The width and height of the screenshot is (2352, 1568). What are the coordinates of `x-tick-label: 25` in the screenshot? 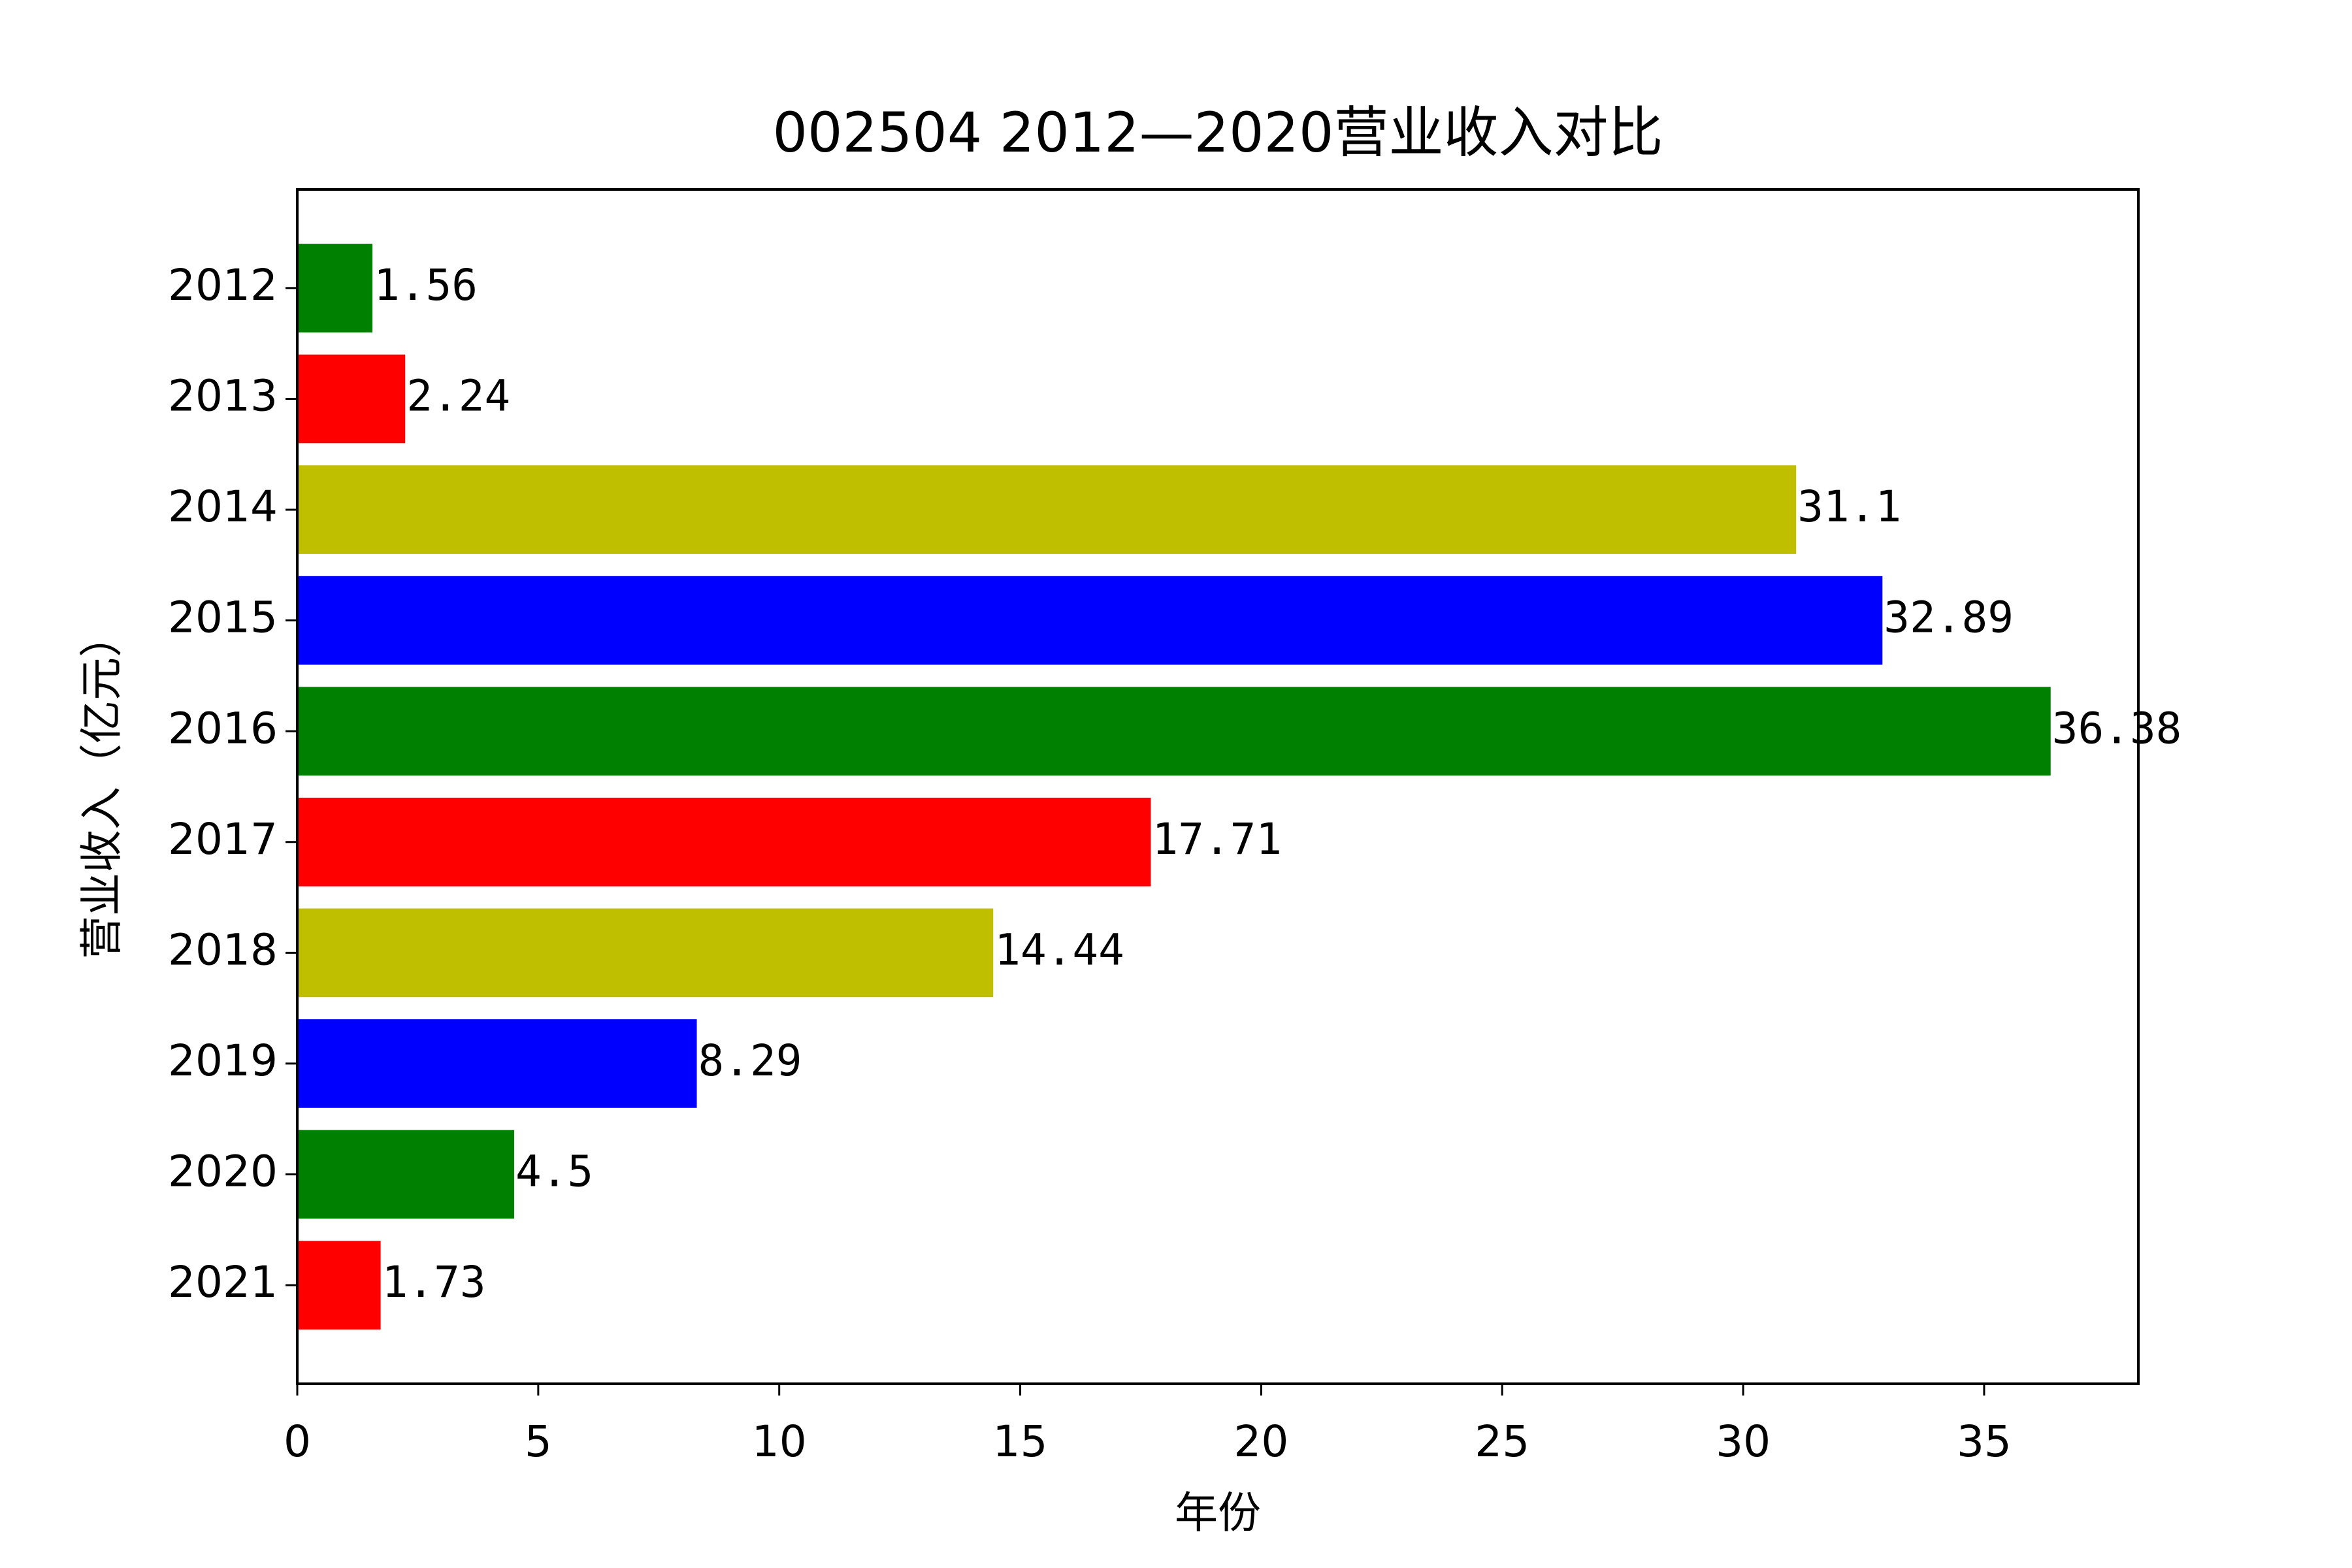 It's located at (1502, 1441).